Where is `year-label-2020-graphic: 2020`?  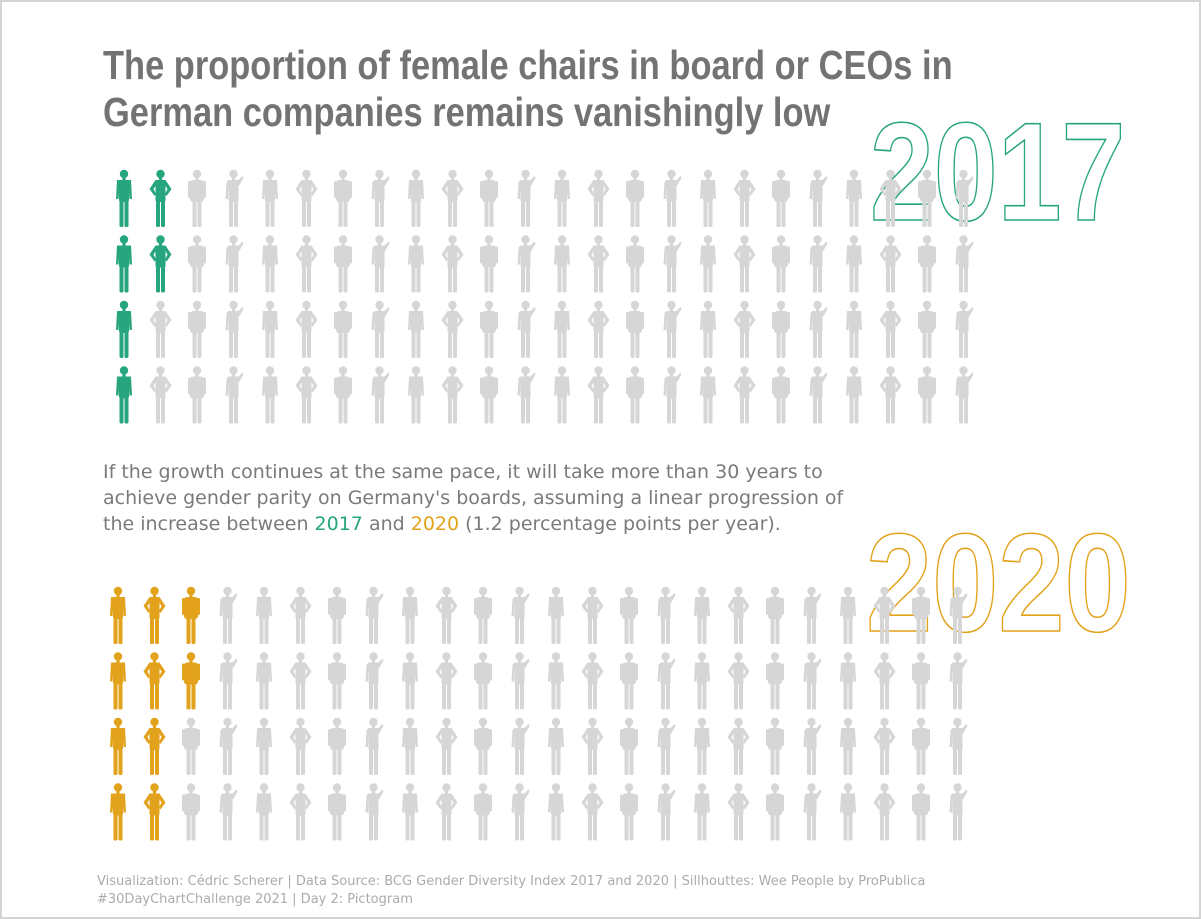
year-label-2020-graphic: 2020 is located at coordinates (998, 582).